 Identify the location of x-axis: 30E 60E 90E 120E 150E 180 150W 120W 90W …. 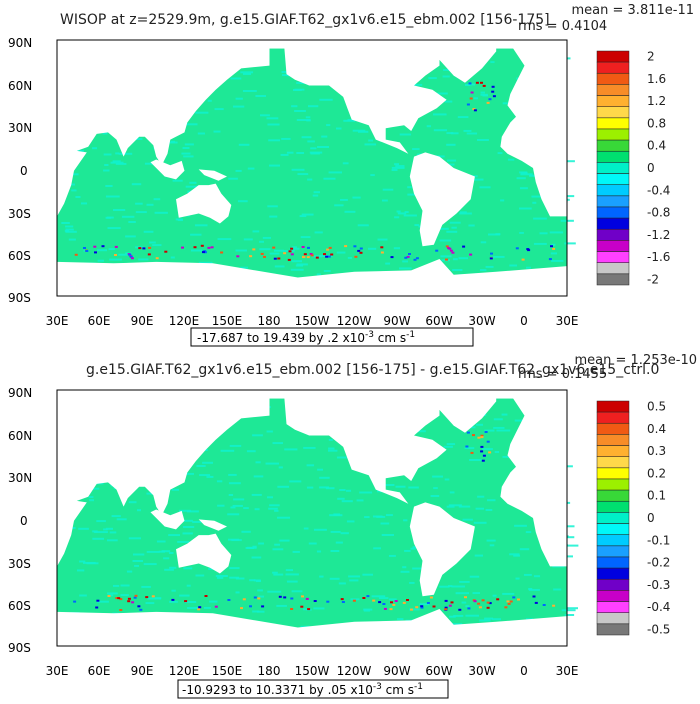
(312, 671).